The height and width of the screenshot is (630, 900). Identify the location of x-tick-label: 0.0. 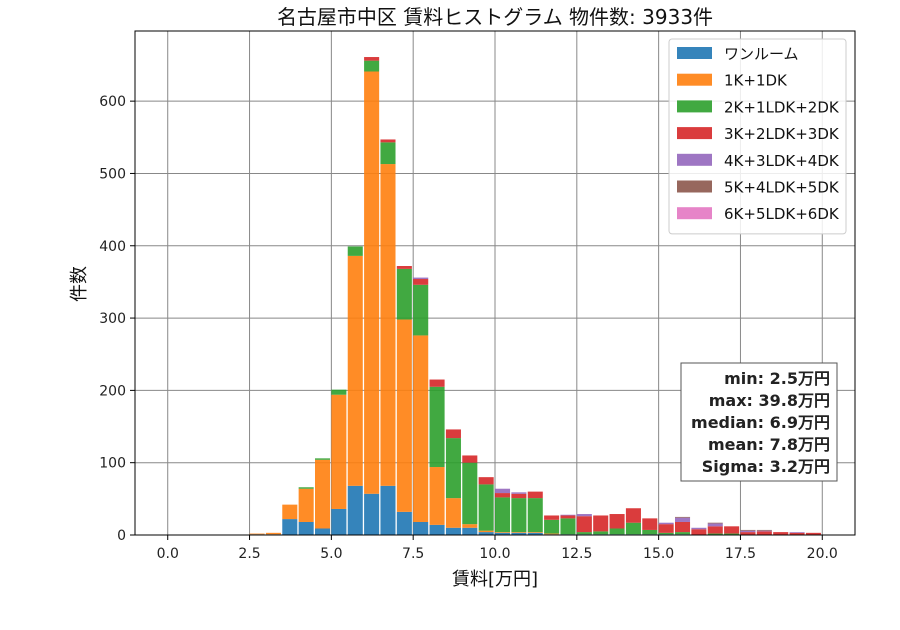
(168, 554).